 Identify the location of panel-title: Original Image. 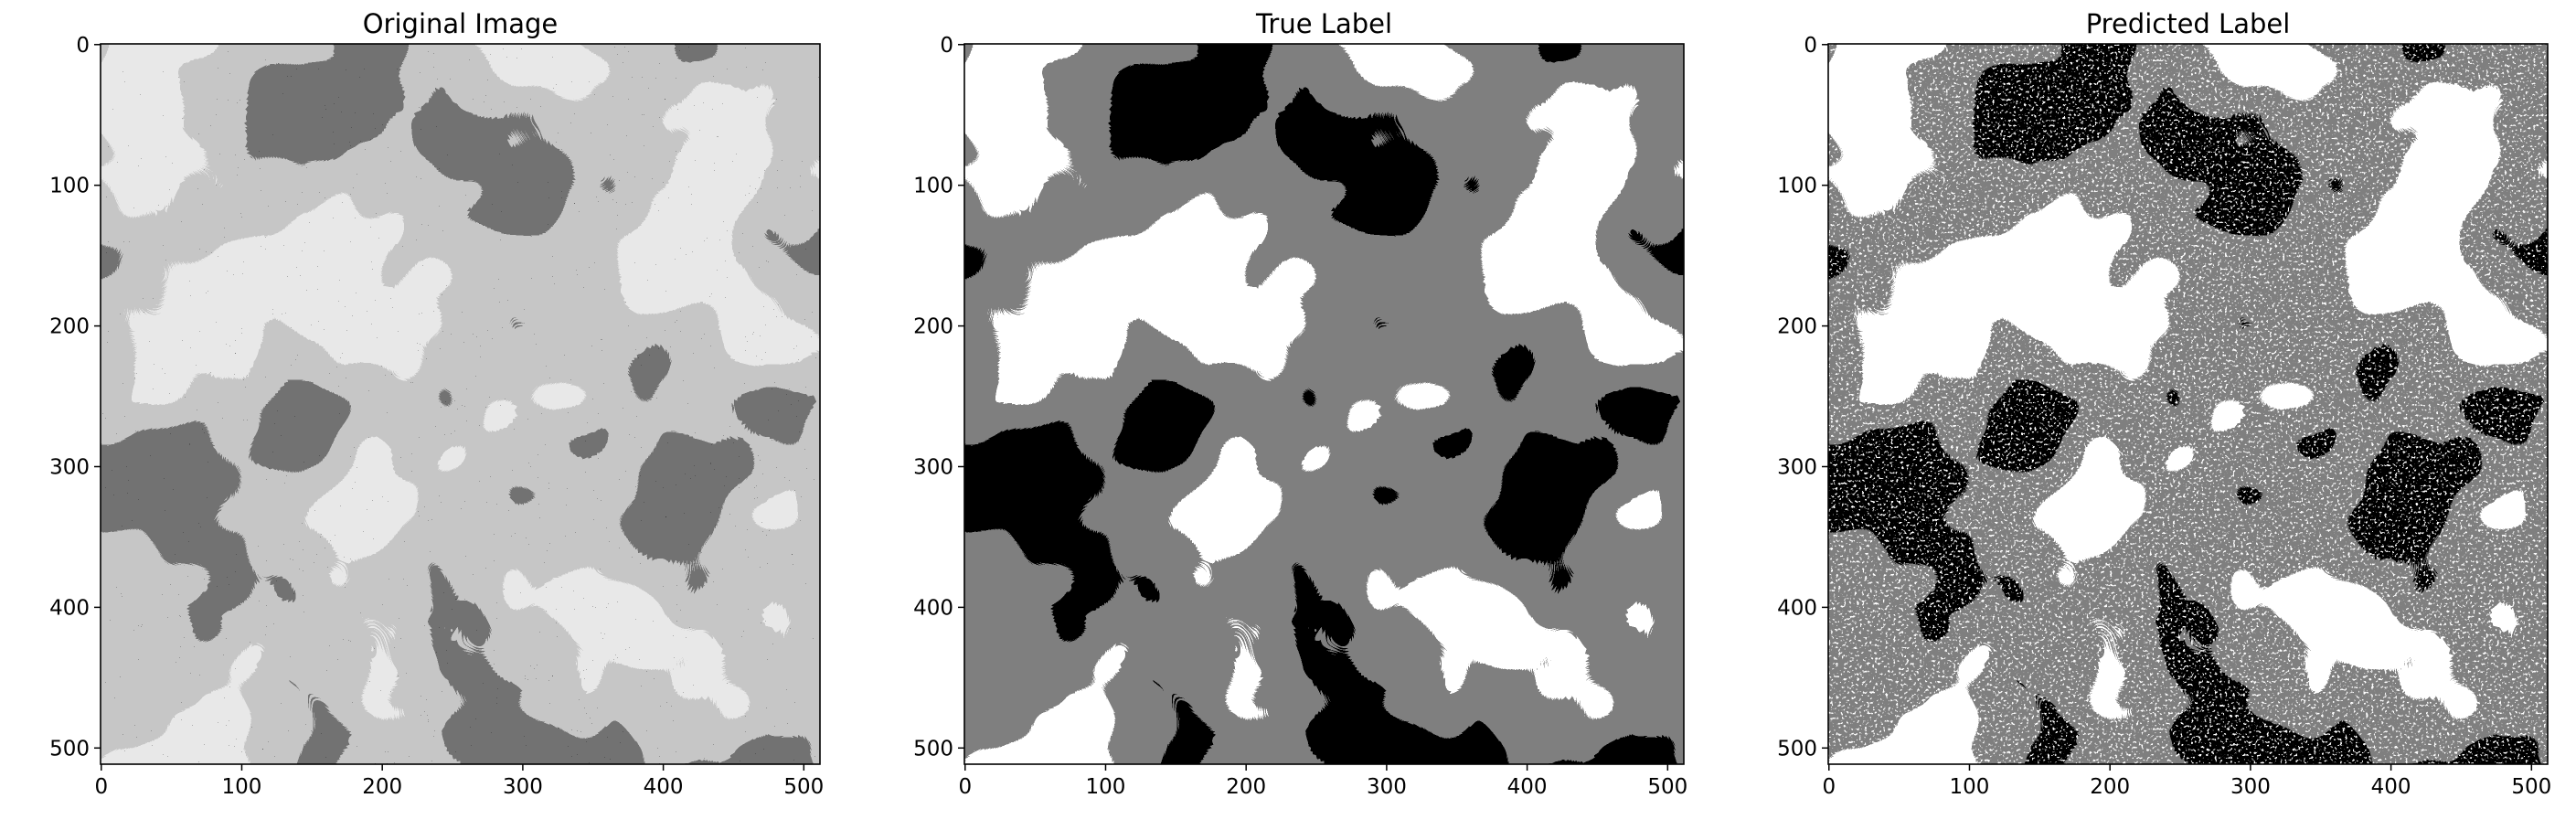
(461, 23).